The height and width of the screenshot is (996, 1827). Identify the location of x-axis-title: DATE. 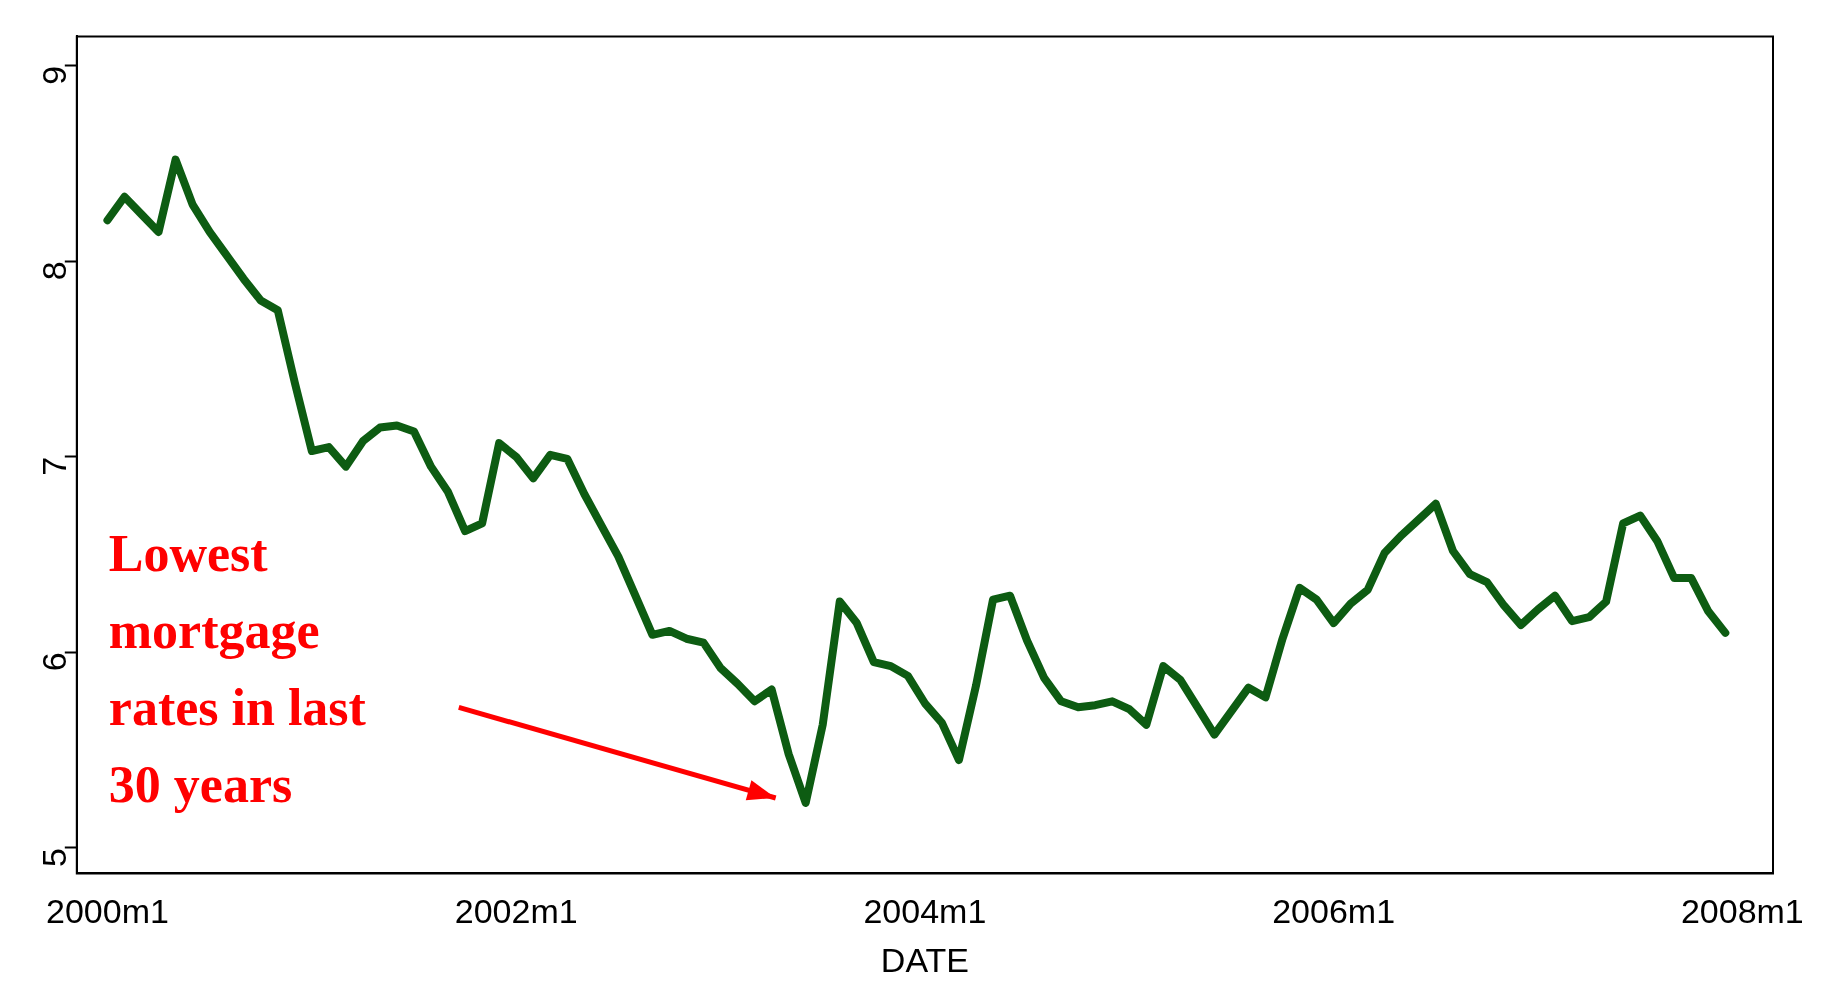
(924, 959).